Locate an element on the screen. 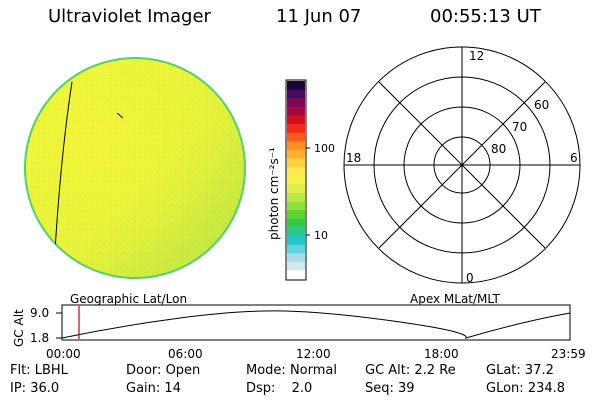  colorbar-unit: photon cm⁻²s⁻¹ is located at coordinates (274, 193).